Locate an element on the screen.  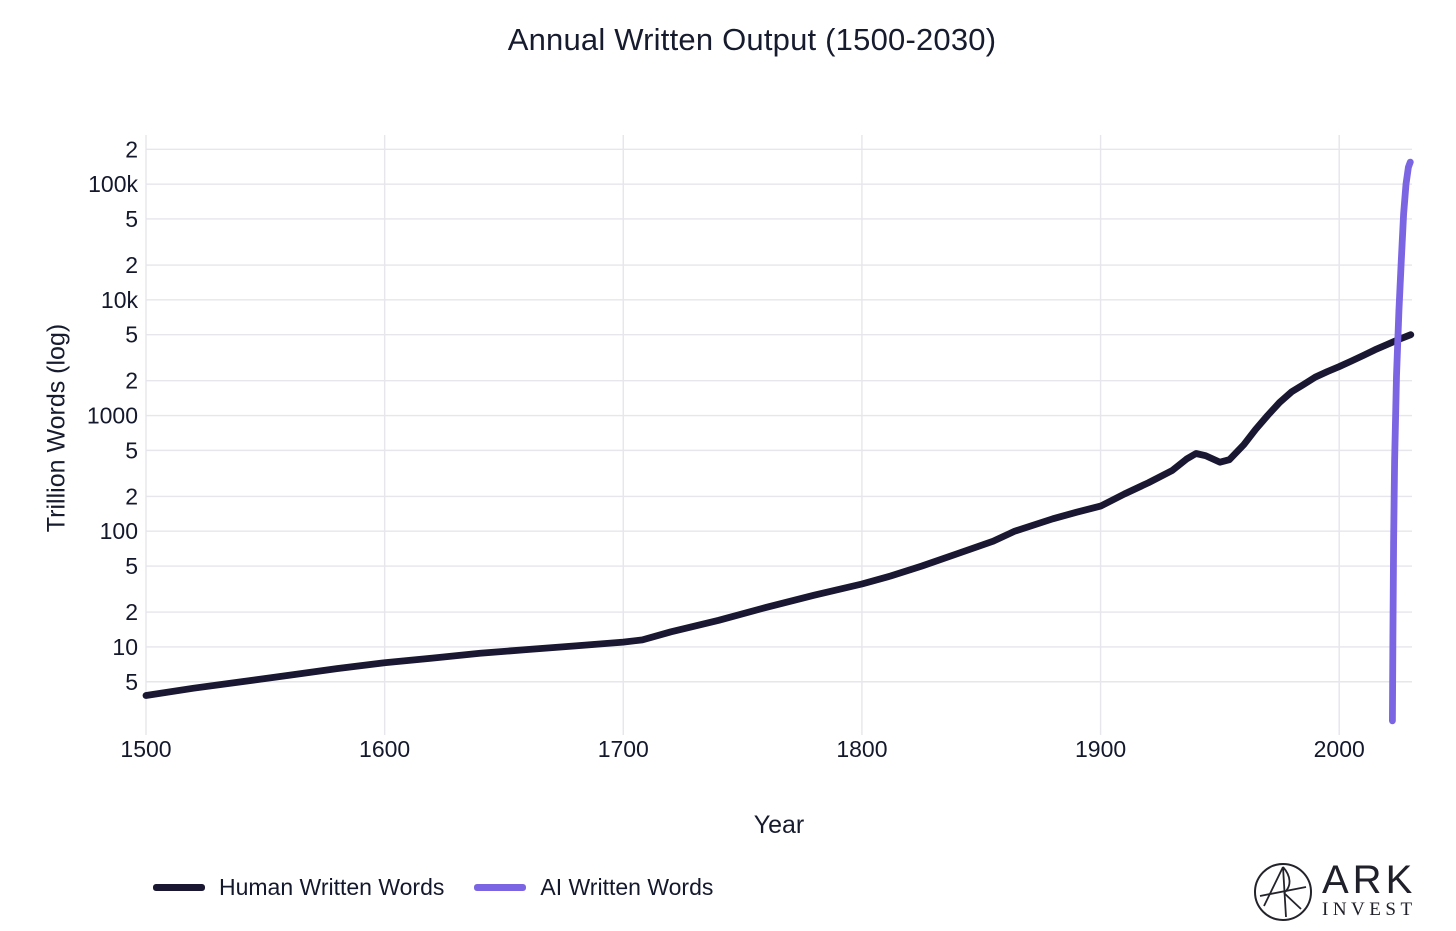
series-line-ai is located at coordinates (1401, 441).